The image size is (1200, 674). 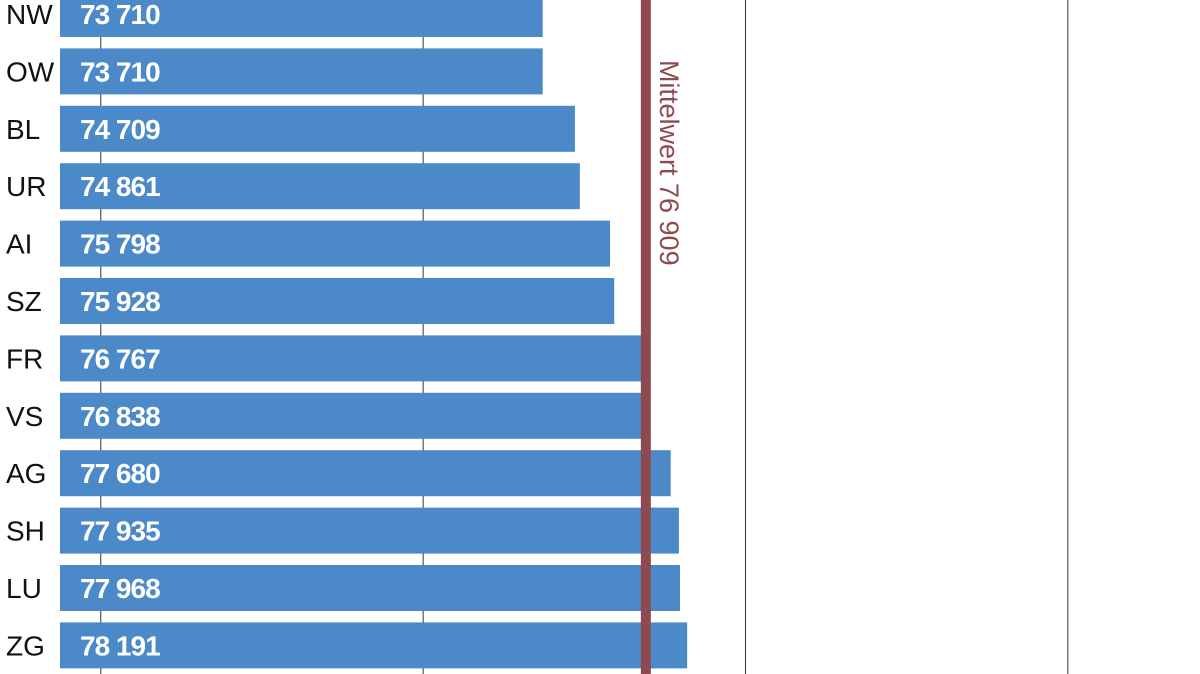 I want to click on bar-bl, so click(x=317, y=128).